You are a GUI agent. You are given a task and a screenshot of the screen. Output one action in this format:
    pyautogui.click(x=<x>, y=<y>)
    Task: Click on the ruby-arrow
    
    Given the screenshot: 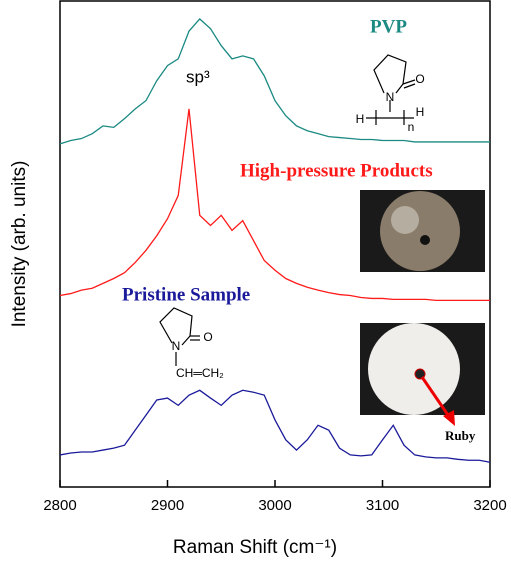 What is the action you would take?
    pyautogui.click(x=436, y=397)
    